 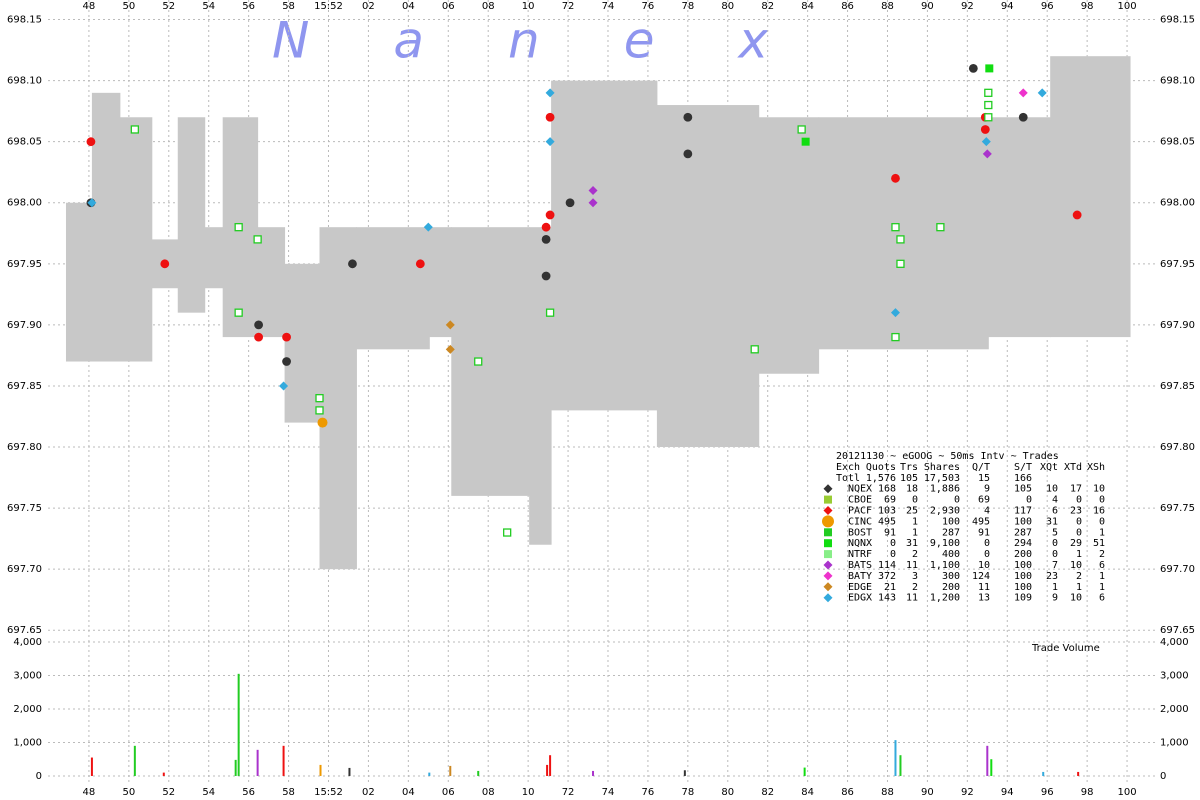 What do you see at coordinates (1076, 511) in the screenshot?
I see `table-cell: 23` at bounding box center [1076, 511].